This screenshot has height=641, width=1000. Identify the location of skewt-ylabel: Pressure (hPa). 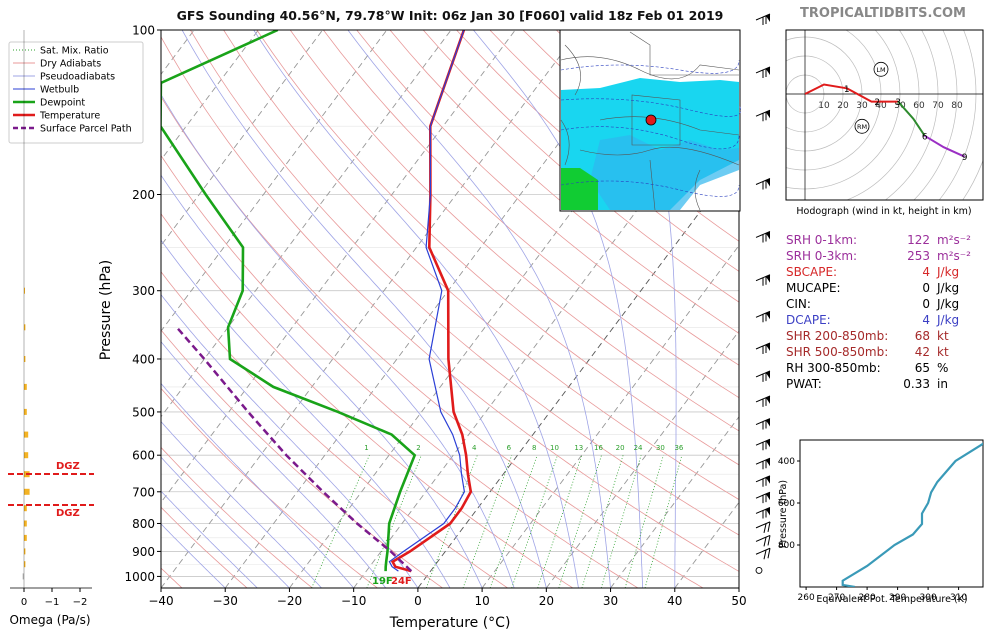
(106, 310).